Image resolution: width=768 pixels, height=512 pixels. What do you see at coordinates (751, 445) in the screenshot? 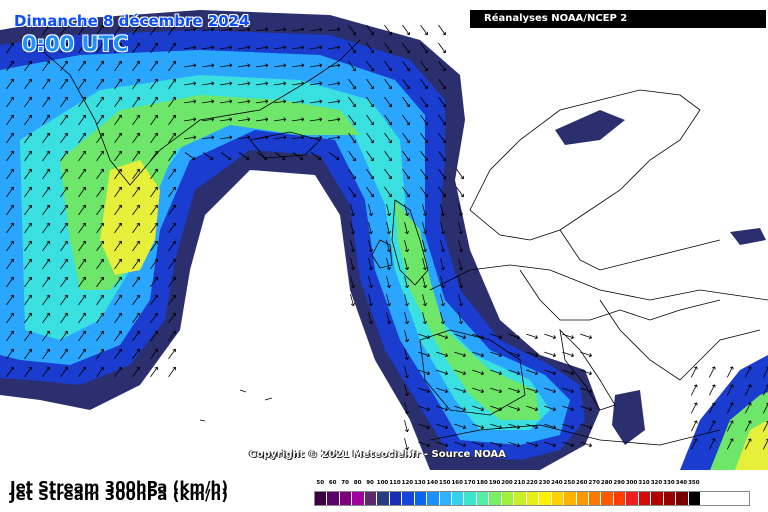
I see `band-east-corner-yellow` at bounding box center [751, 445].